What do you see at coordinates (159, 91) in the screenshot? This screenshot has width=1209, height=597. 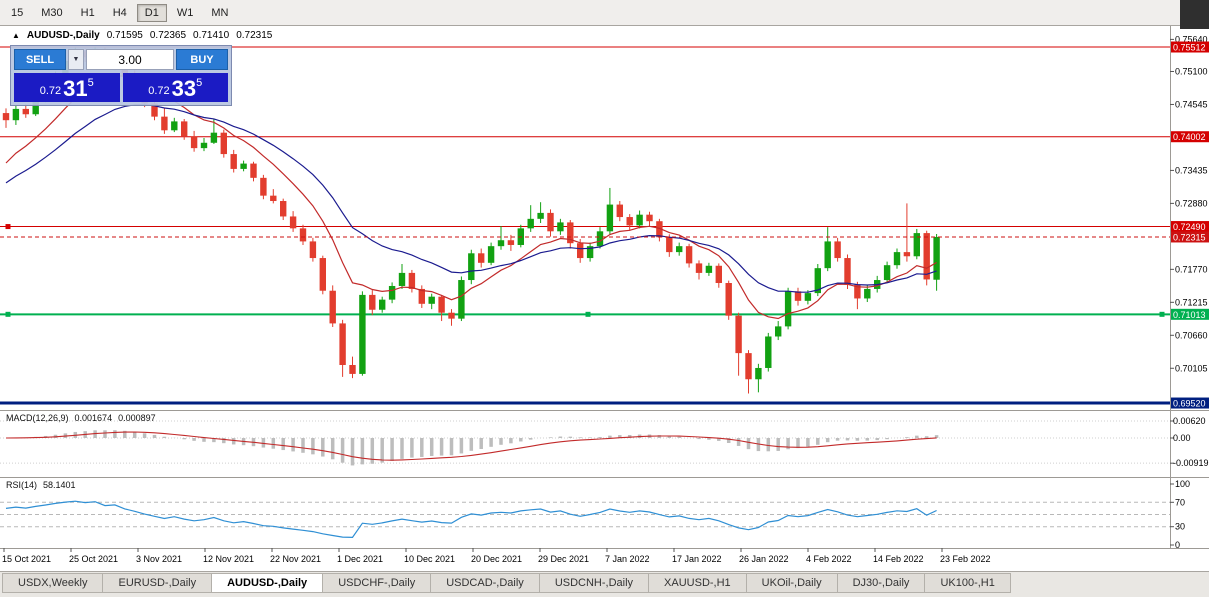 I see `ask-price-prefix: 0.72` at bounding box center [159, 91].